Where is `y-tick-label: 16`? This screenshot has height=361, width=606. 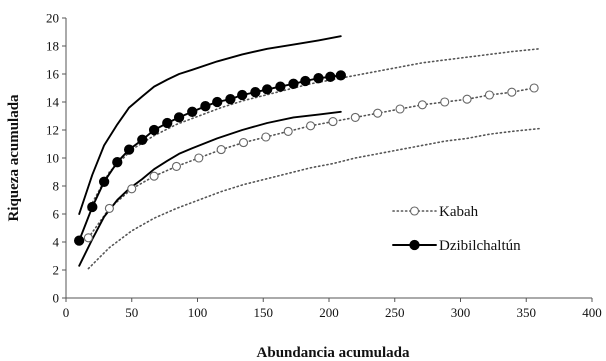 y-tick-label: 16 is located at coordinates (53, 74).